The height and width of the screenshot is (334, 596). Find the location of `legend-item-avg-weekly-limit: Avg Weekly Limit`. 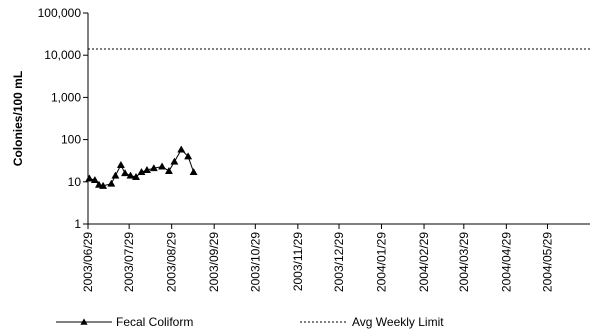

legend-item-avg-weekly-limit: Avg Weekly Limit is located at coordinates (372, 322).